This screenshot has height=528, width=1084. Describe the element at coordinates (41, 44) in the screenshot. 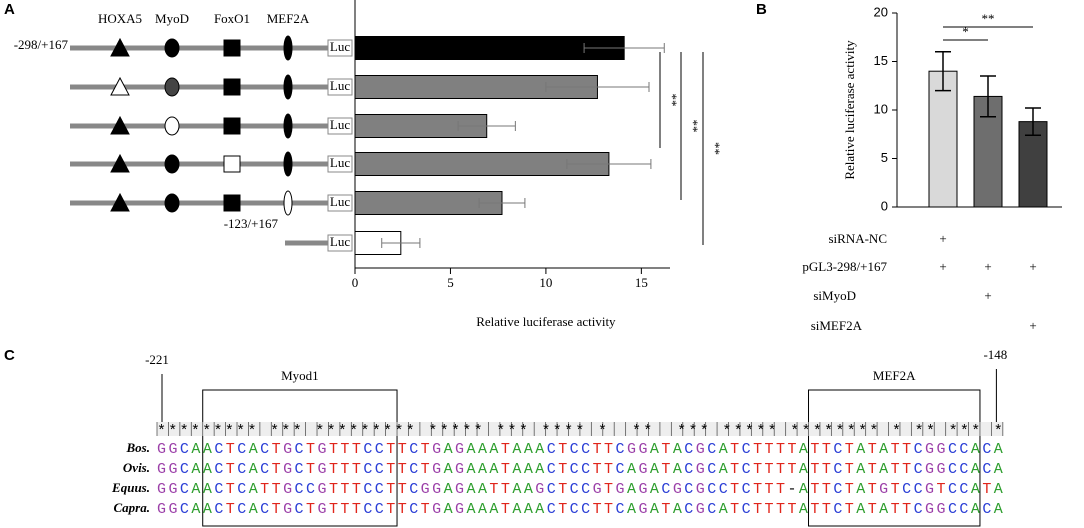

I see `construct-label: -298/+167` at that location.